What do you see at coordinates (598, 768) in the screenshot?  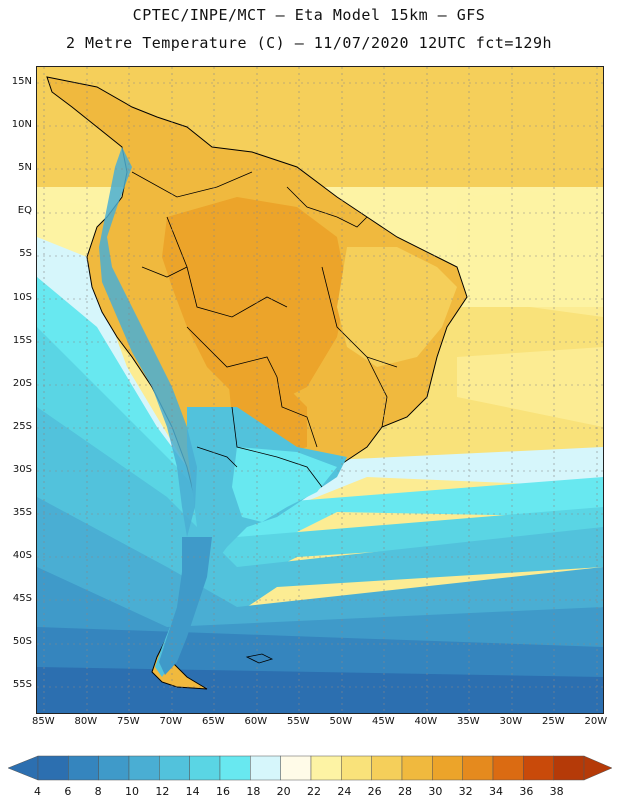 I see `colorbar-arrow-high` at bounding box center [598, 768].